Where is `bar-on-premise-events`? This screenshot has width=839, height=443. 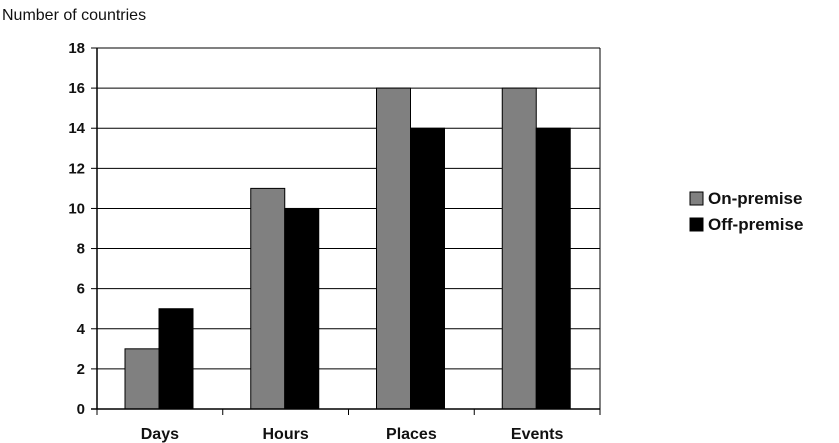 bar-on-premise-events is located at coordinates (519, 248).